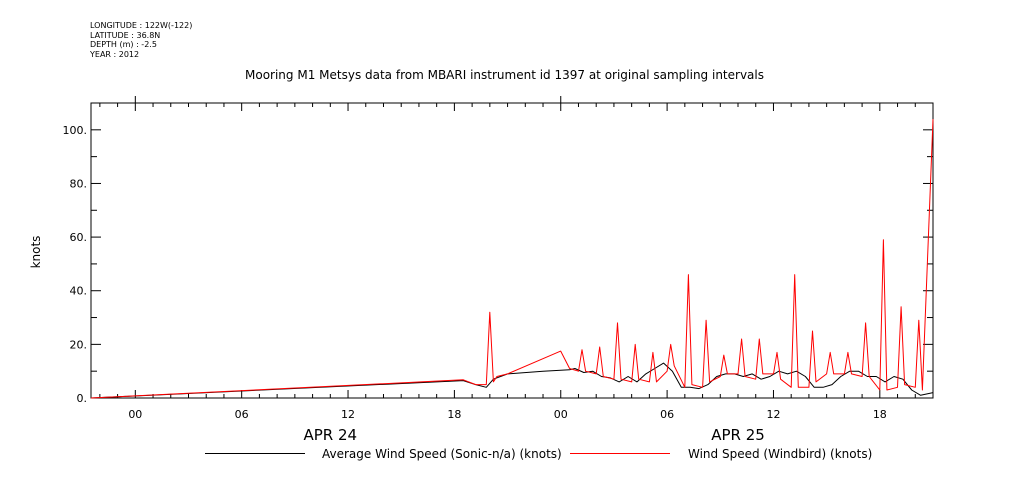 The image size is (1009, 504). What do you see at coordinates (331, 435) in the screenshot?
I see `x-day-label: APR 24` at bounding box center [331, 435].